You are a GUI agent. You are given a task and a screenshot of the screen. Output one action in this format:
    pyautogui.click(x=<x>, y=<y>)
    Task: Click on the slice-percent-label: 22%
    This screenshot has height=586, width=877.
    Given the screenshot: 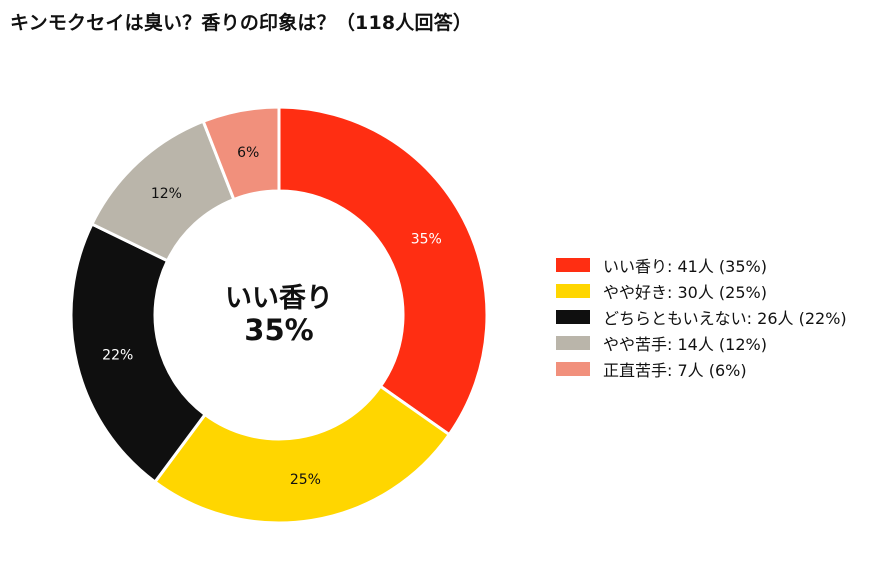 What is the action you would take?
    pyautogui.click(x=117, y=355)
    